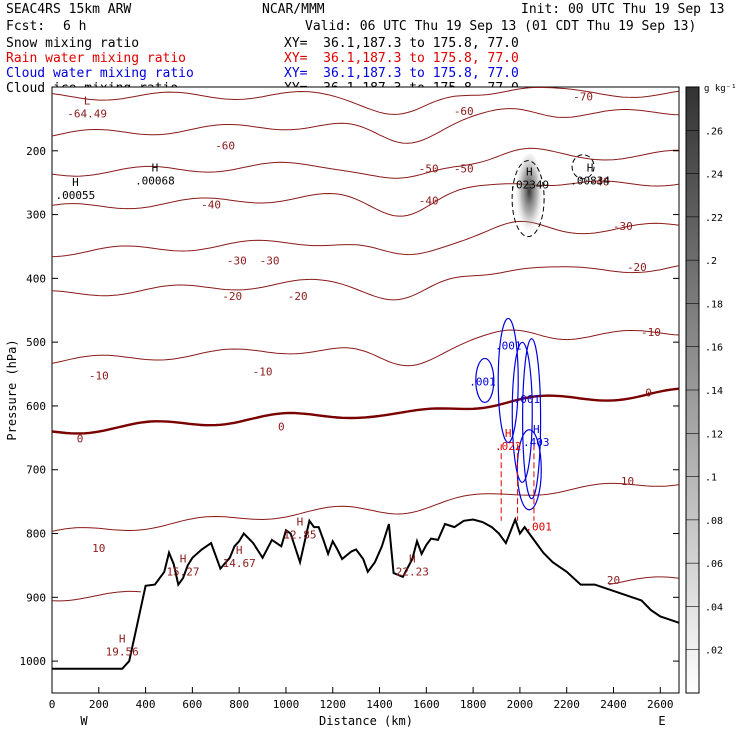 The width and height of the screenshot is (740, 740). Describe the element at coordinates (182, 572) in the screenshot. I see `extremum-value: 15.27` at that location.